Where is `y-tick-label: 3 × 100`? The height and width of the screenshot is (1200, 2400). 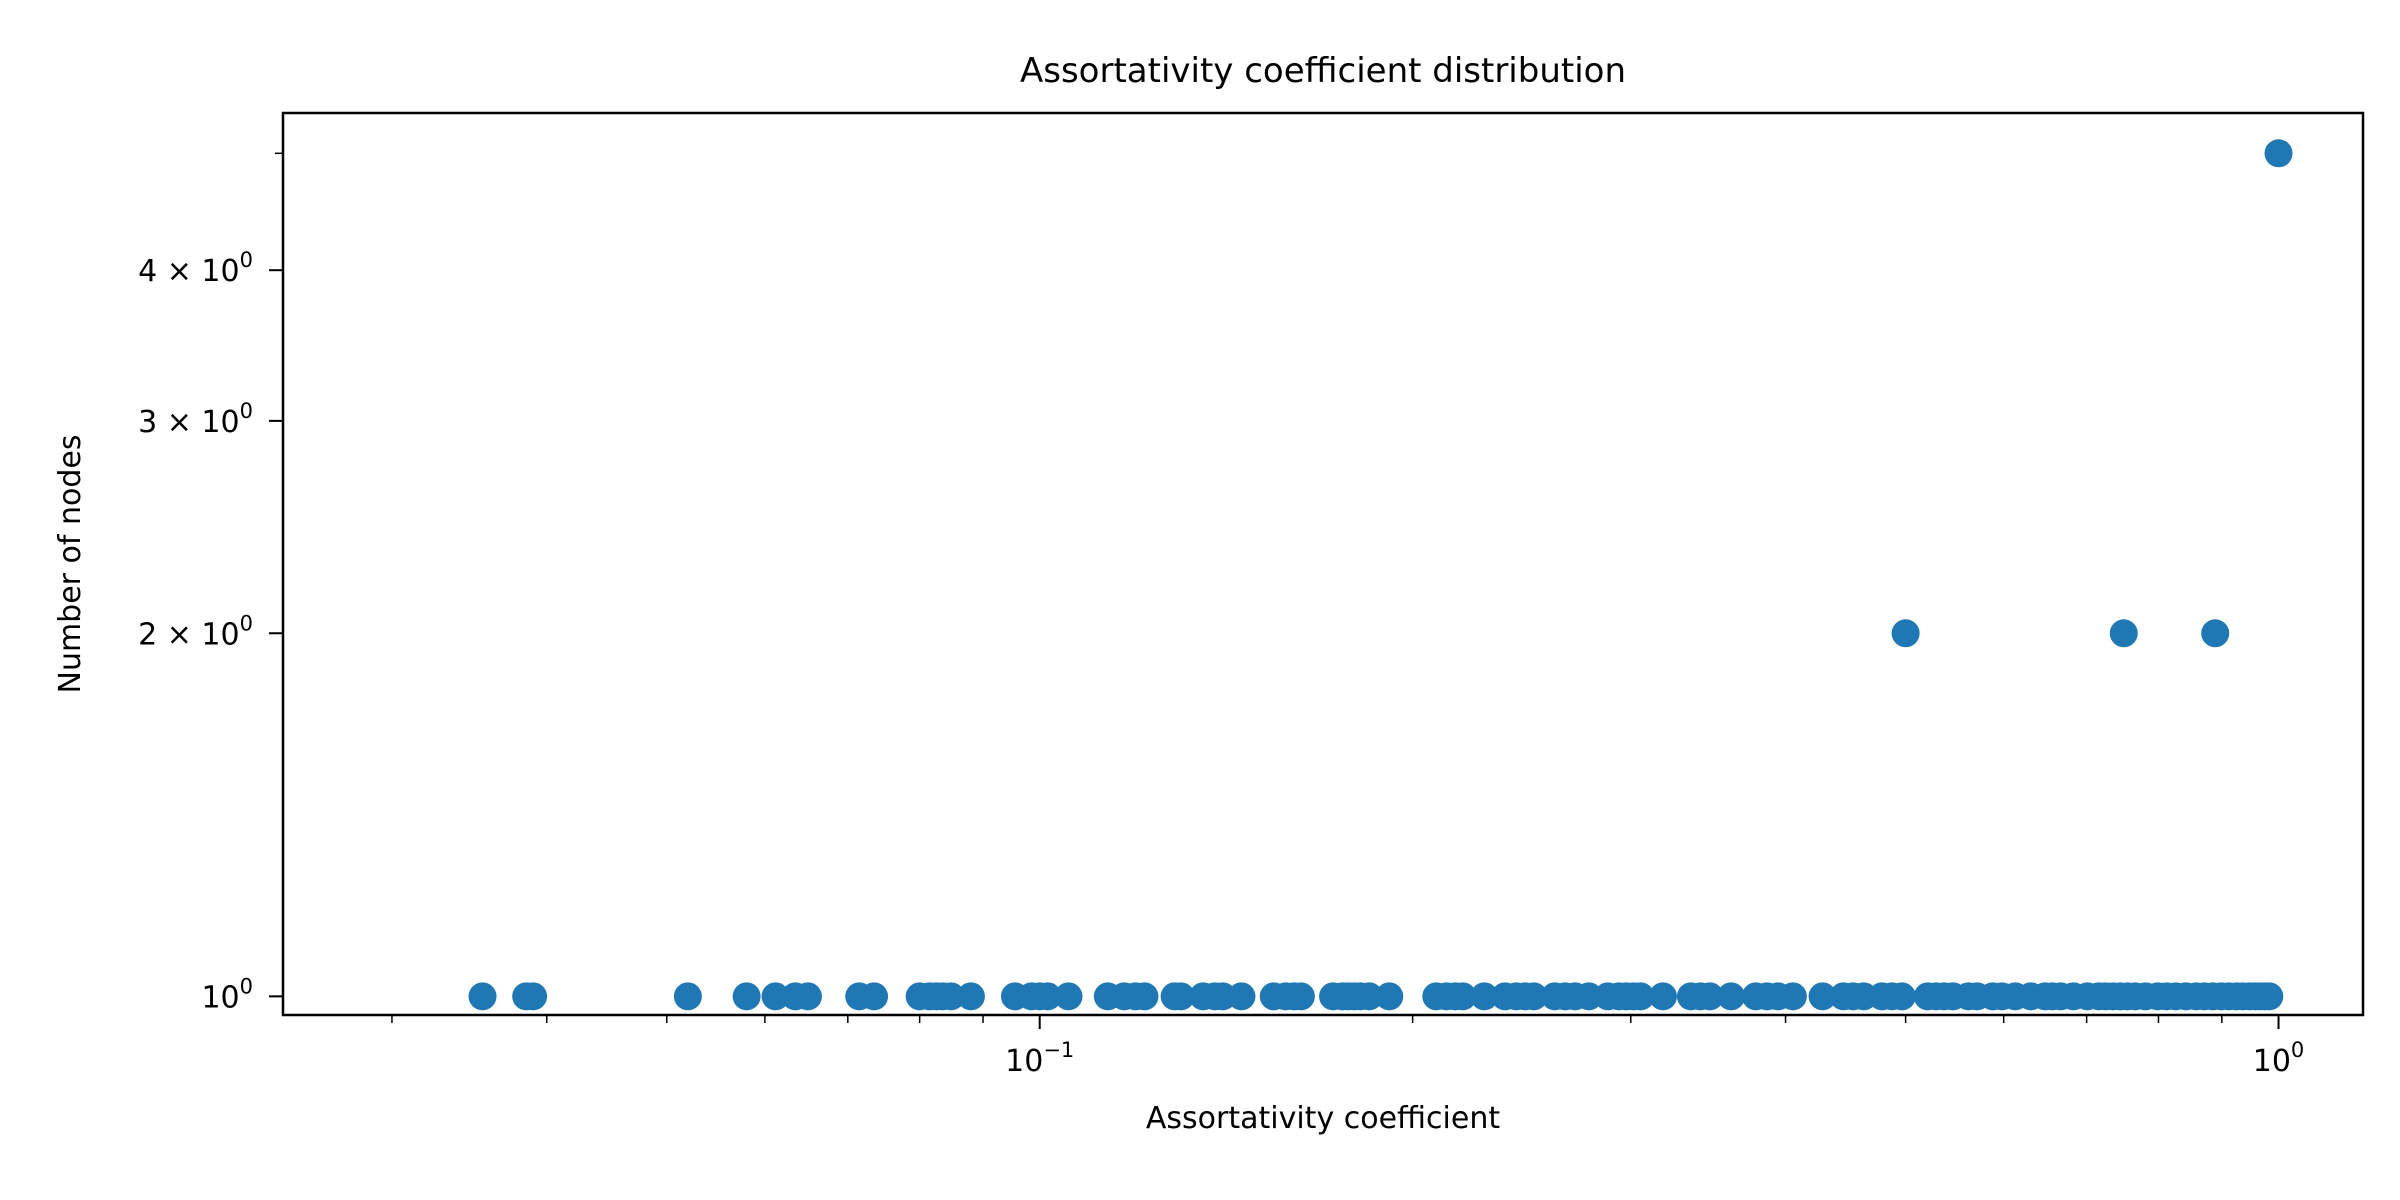 y-tick-label: 3 × 100 is located at coordinates (195, 419).